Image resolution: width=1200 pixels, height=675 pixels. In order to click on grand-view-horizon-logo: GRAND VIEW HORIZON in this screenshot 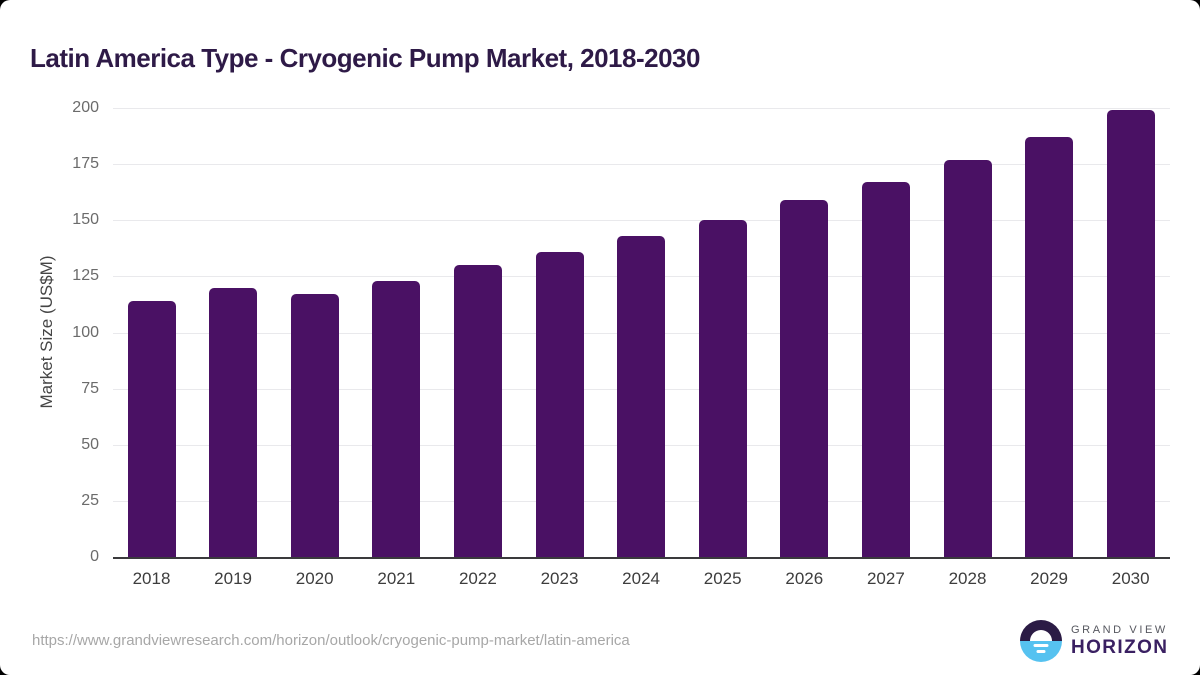, I will do `click(1094, 641)`.